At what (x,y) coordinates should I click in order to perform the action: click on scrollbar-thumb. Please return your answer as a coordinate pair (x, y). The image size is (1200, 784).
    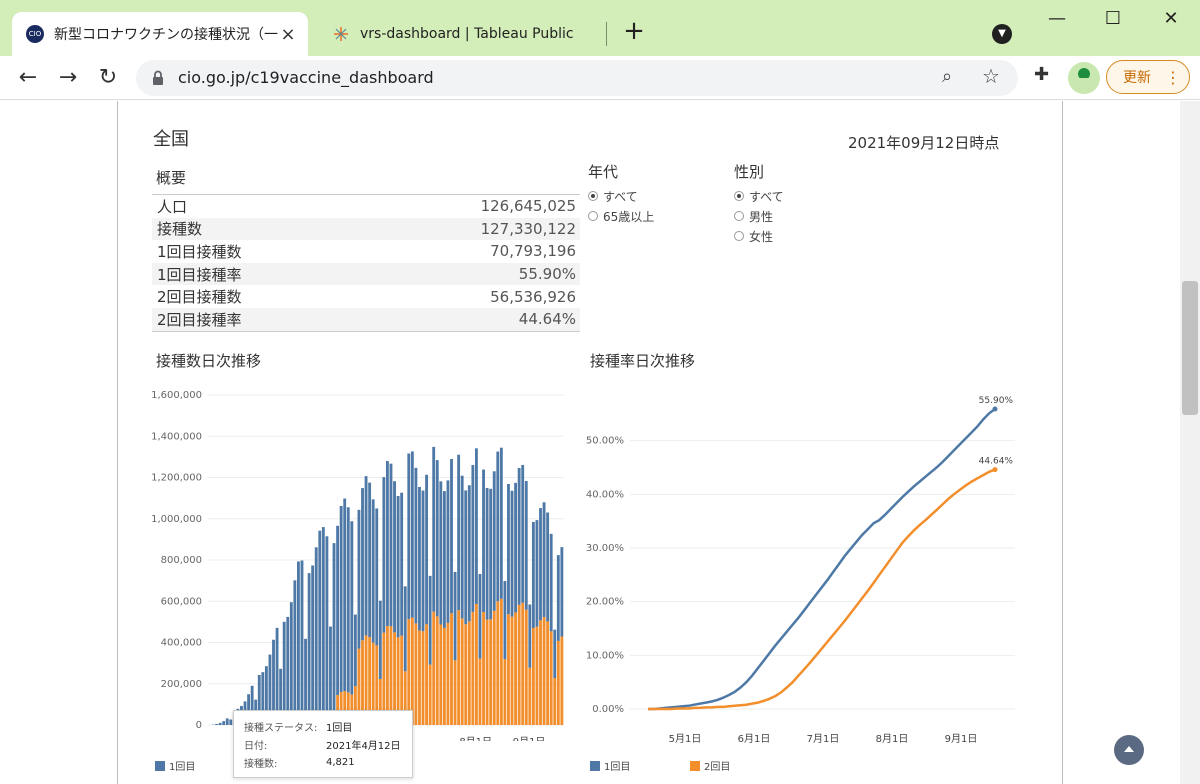
    Looking at the image, I should click on (1190, 348).